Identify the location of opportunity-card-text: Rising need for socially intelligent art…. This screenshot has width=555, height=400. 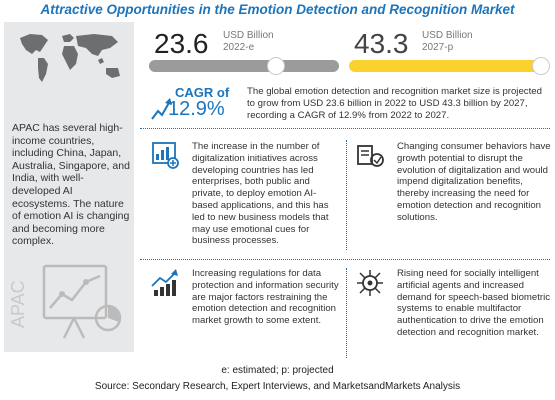
(474, 303).